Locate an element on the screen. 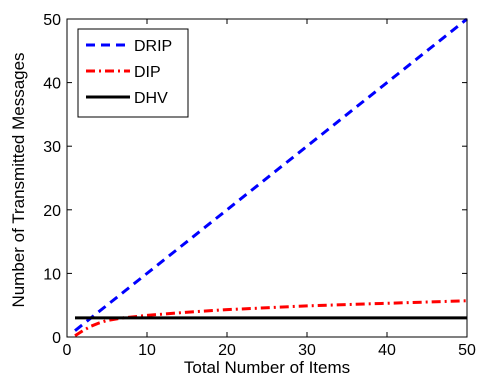 Image resolution: width=478 pixels, height=379 pixels. x-tick-label: 30 is located at coordinates (307, 350).